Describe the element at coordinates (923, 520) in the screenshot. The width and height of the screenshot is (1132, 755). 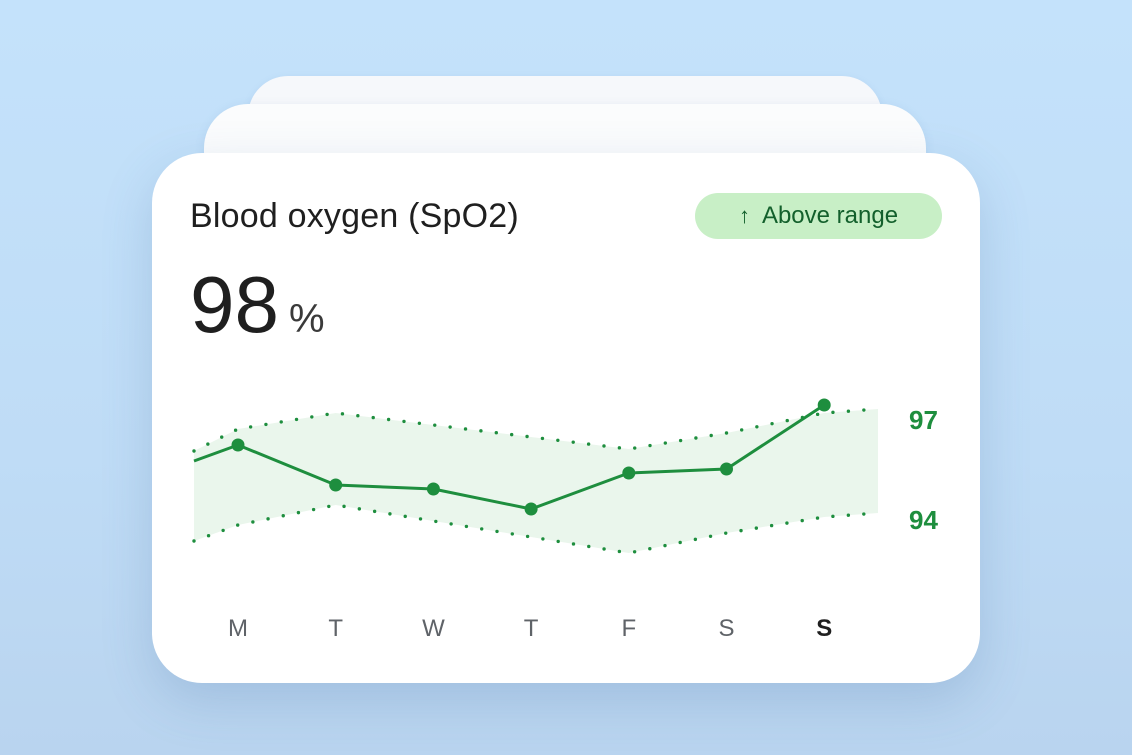
I see `range-min-label: 94` at that location.